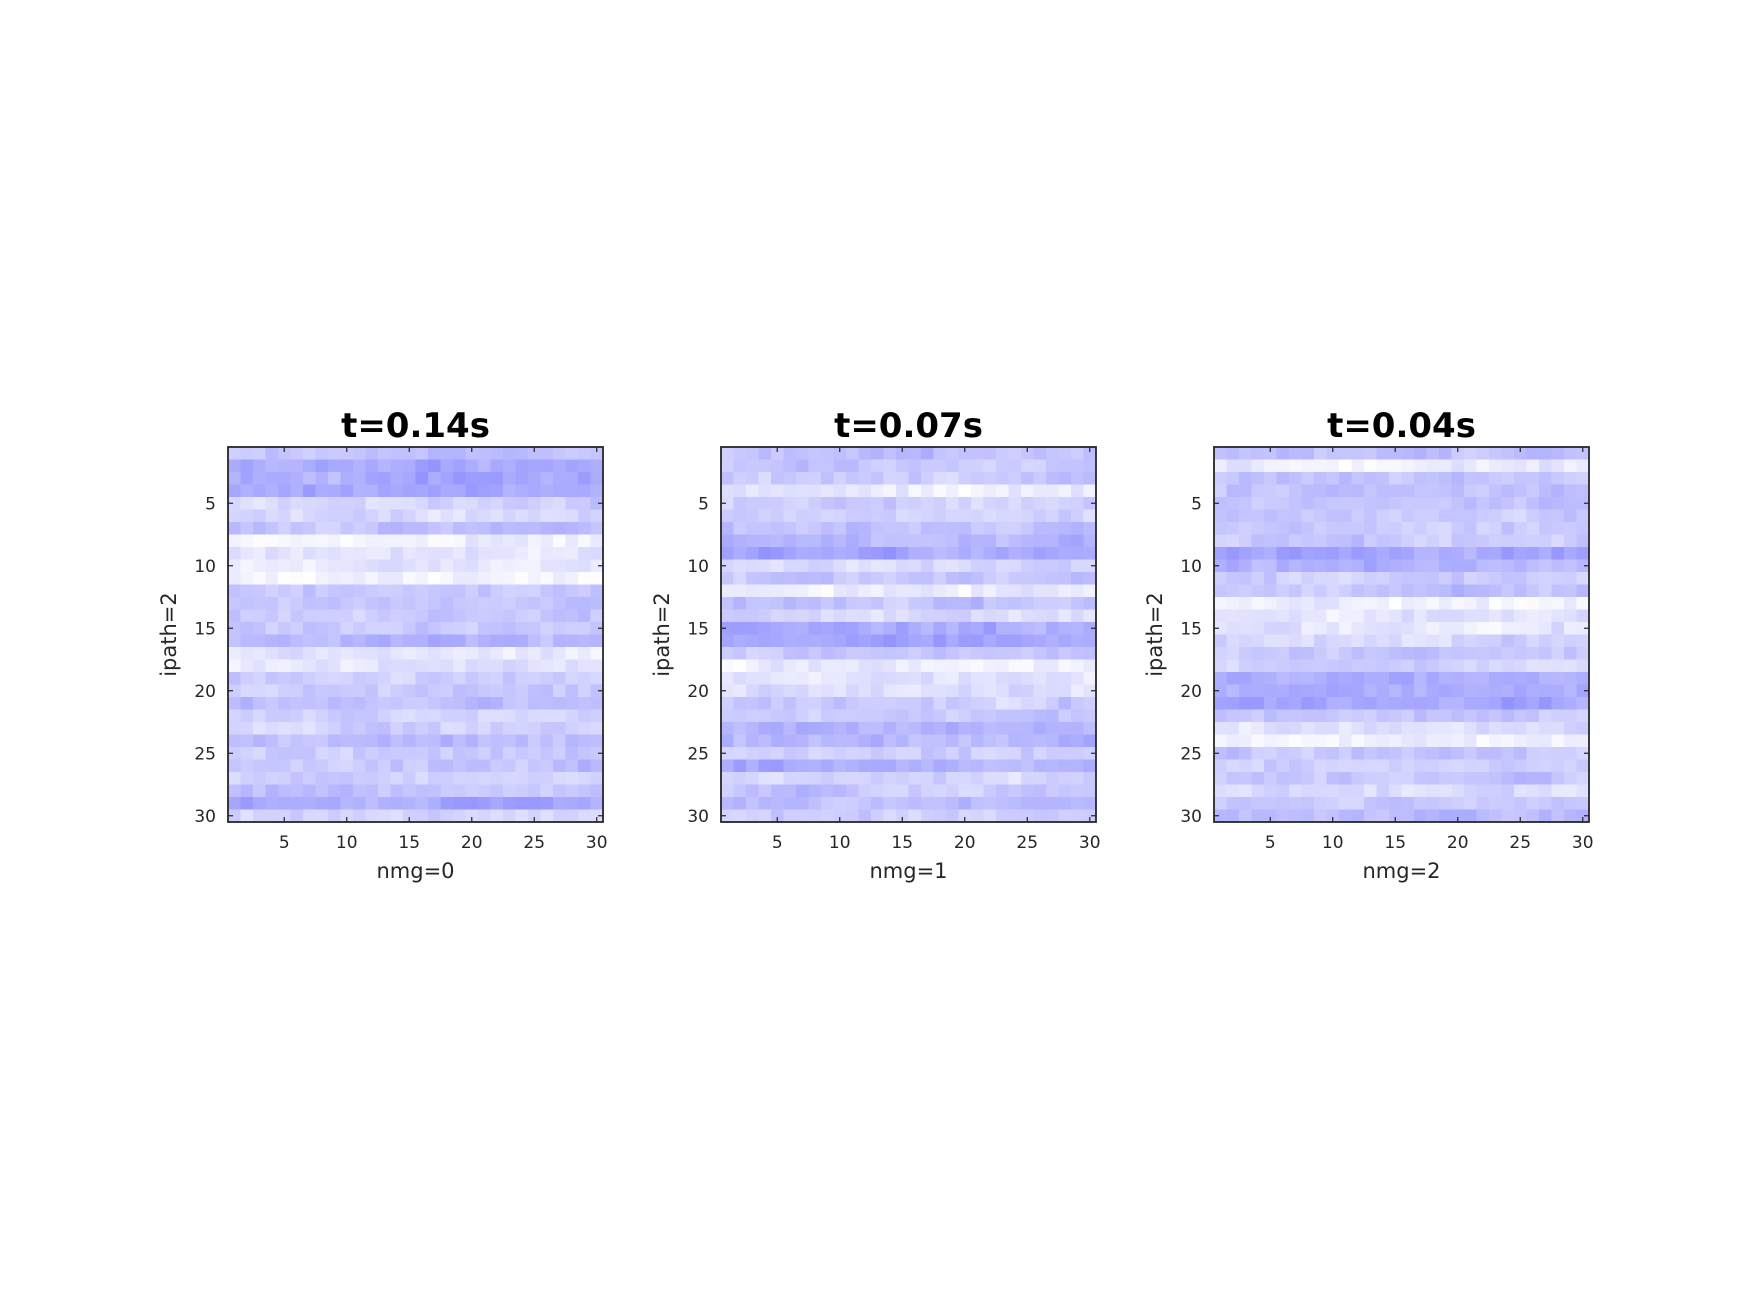 This screenshot has height=1311, width=1749. What do you see at coordinates (347, 843) in the screenshot?
I see `x-tick-label: 10` at bounding box center [347, 843].